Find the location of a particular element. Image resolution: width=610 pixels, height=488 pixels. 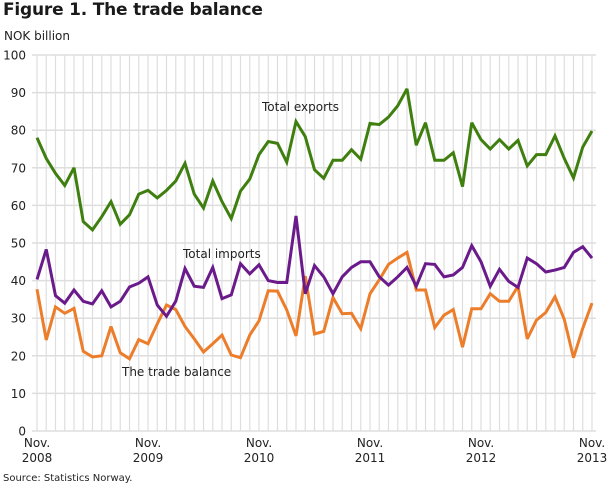

y-tick-label: 20 is located at coordinates (18, 356).